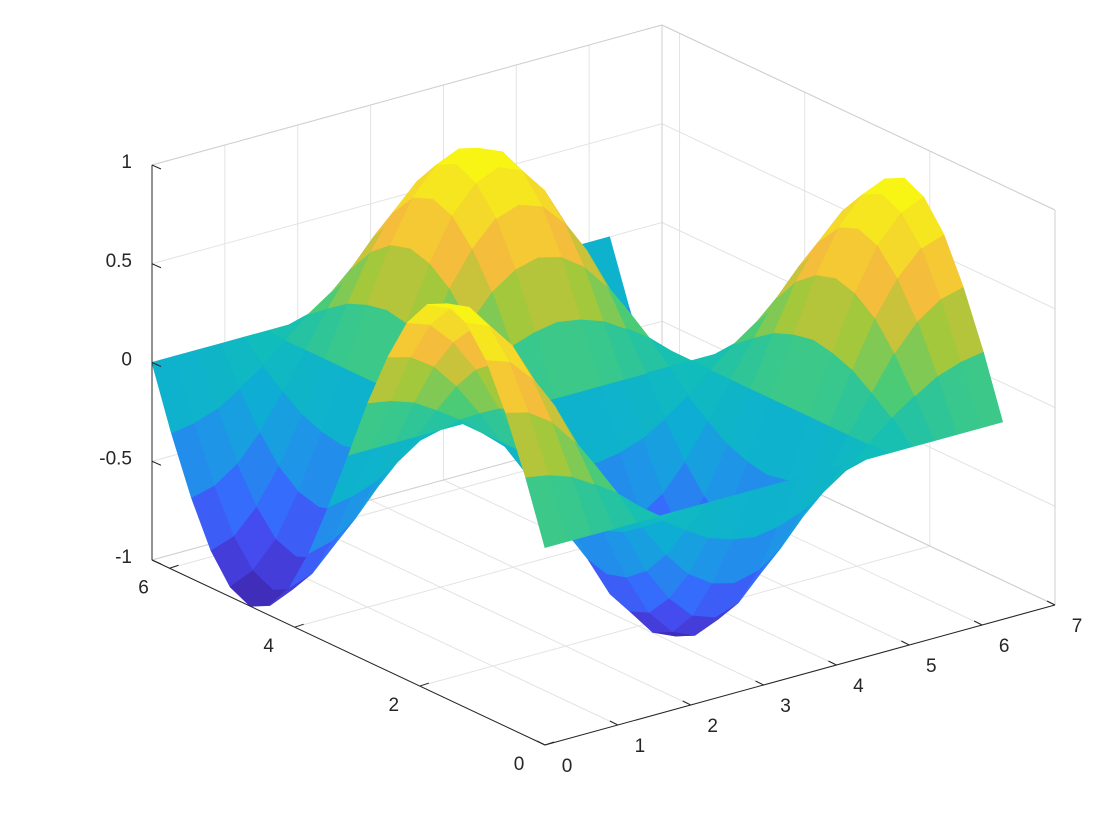 This screenshot has height=840, width=1120. What do you see at coordinates (126, 162) in the screenshot?
I see `z-tick-label: 1` at bounding box center [126, 162].